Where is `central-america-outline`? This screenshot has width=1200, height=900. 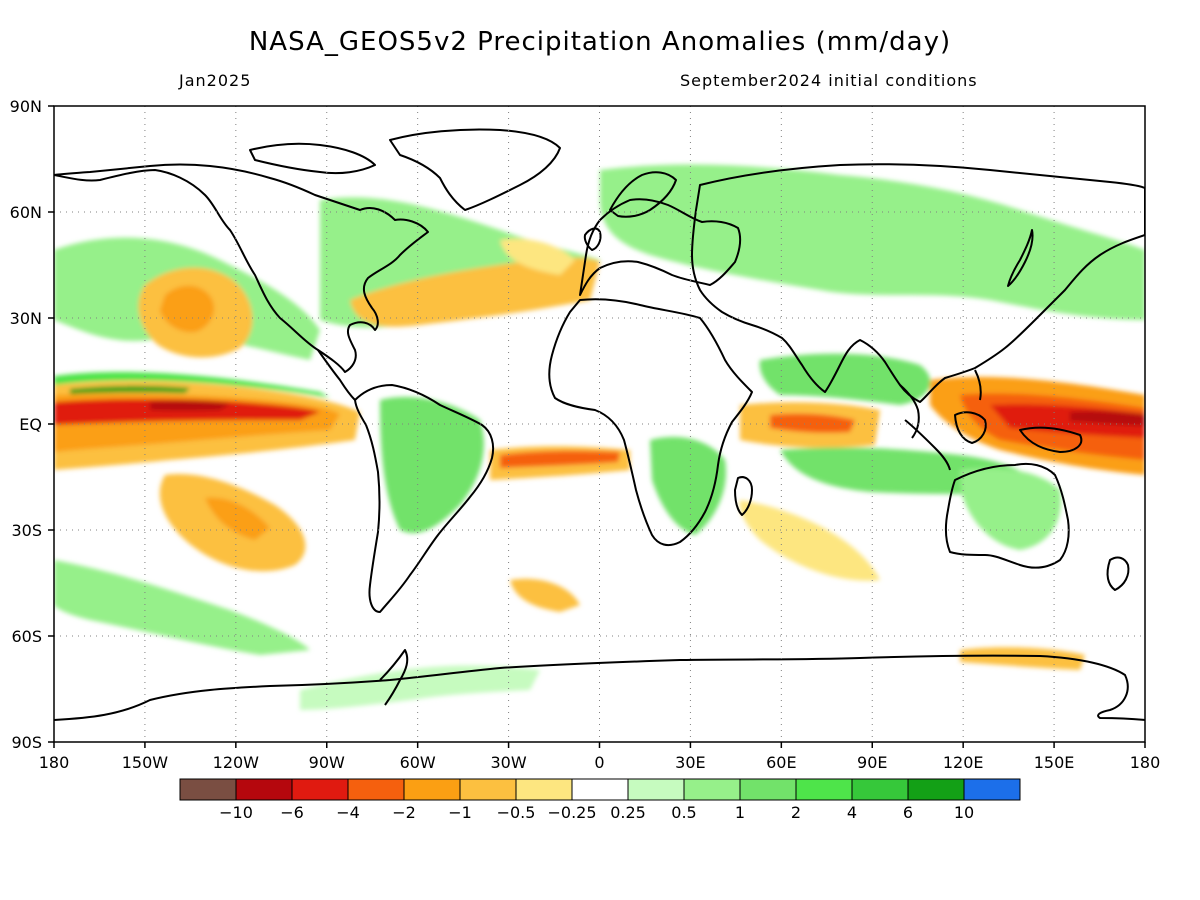
central-america-outline is located at coordinates (336, 375).